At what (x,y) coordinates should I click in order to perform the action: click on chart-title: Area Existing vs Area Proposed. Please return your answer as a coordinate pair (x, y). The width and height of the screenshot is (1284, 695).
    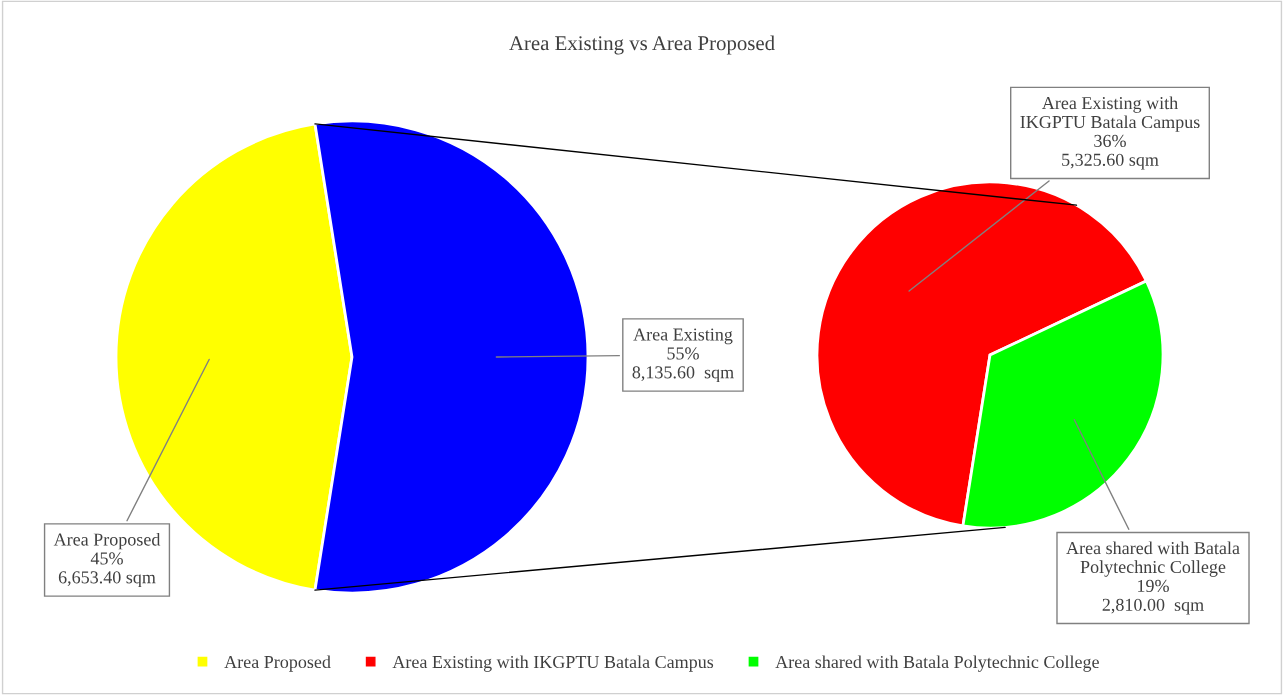
    Looking at the image, I should click on (642, 45).